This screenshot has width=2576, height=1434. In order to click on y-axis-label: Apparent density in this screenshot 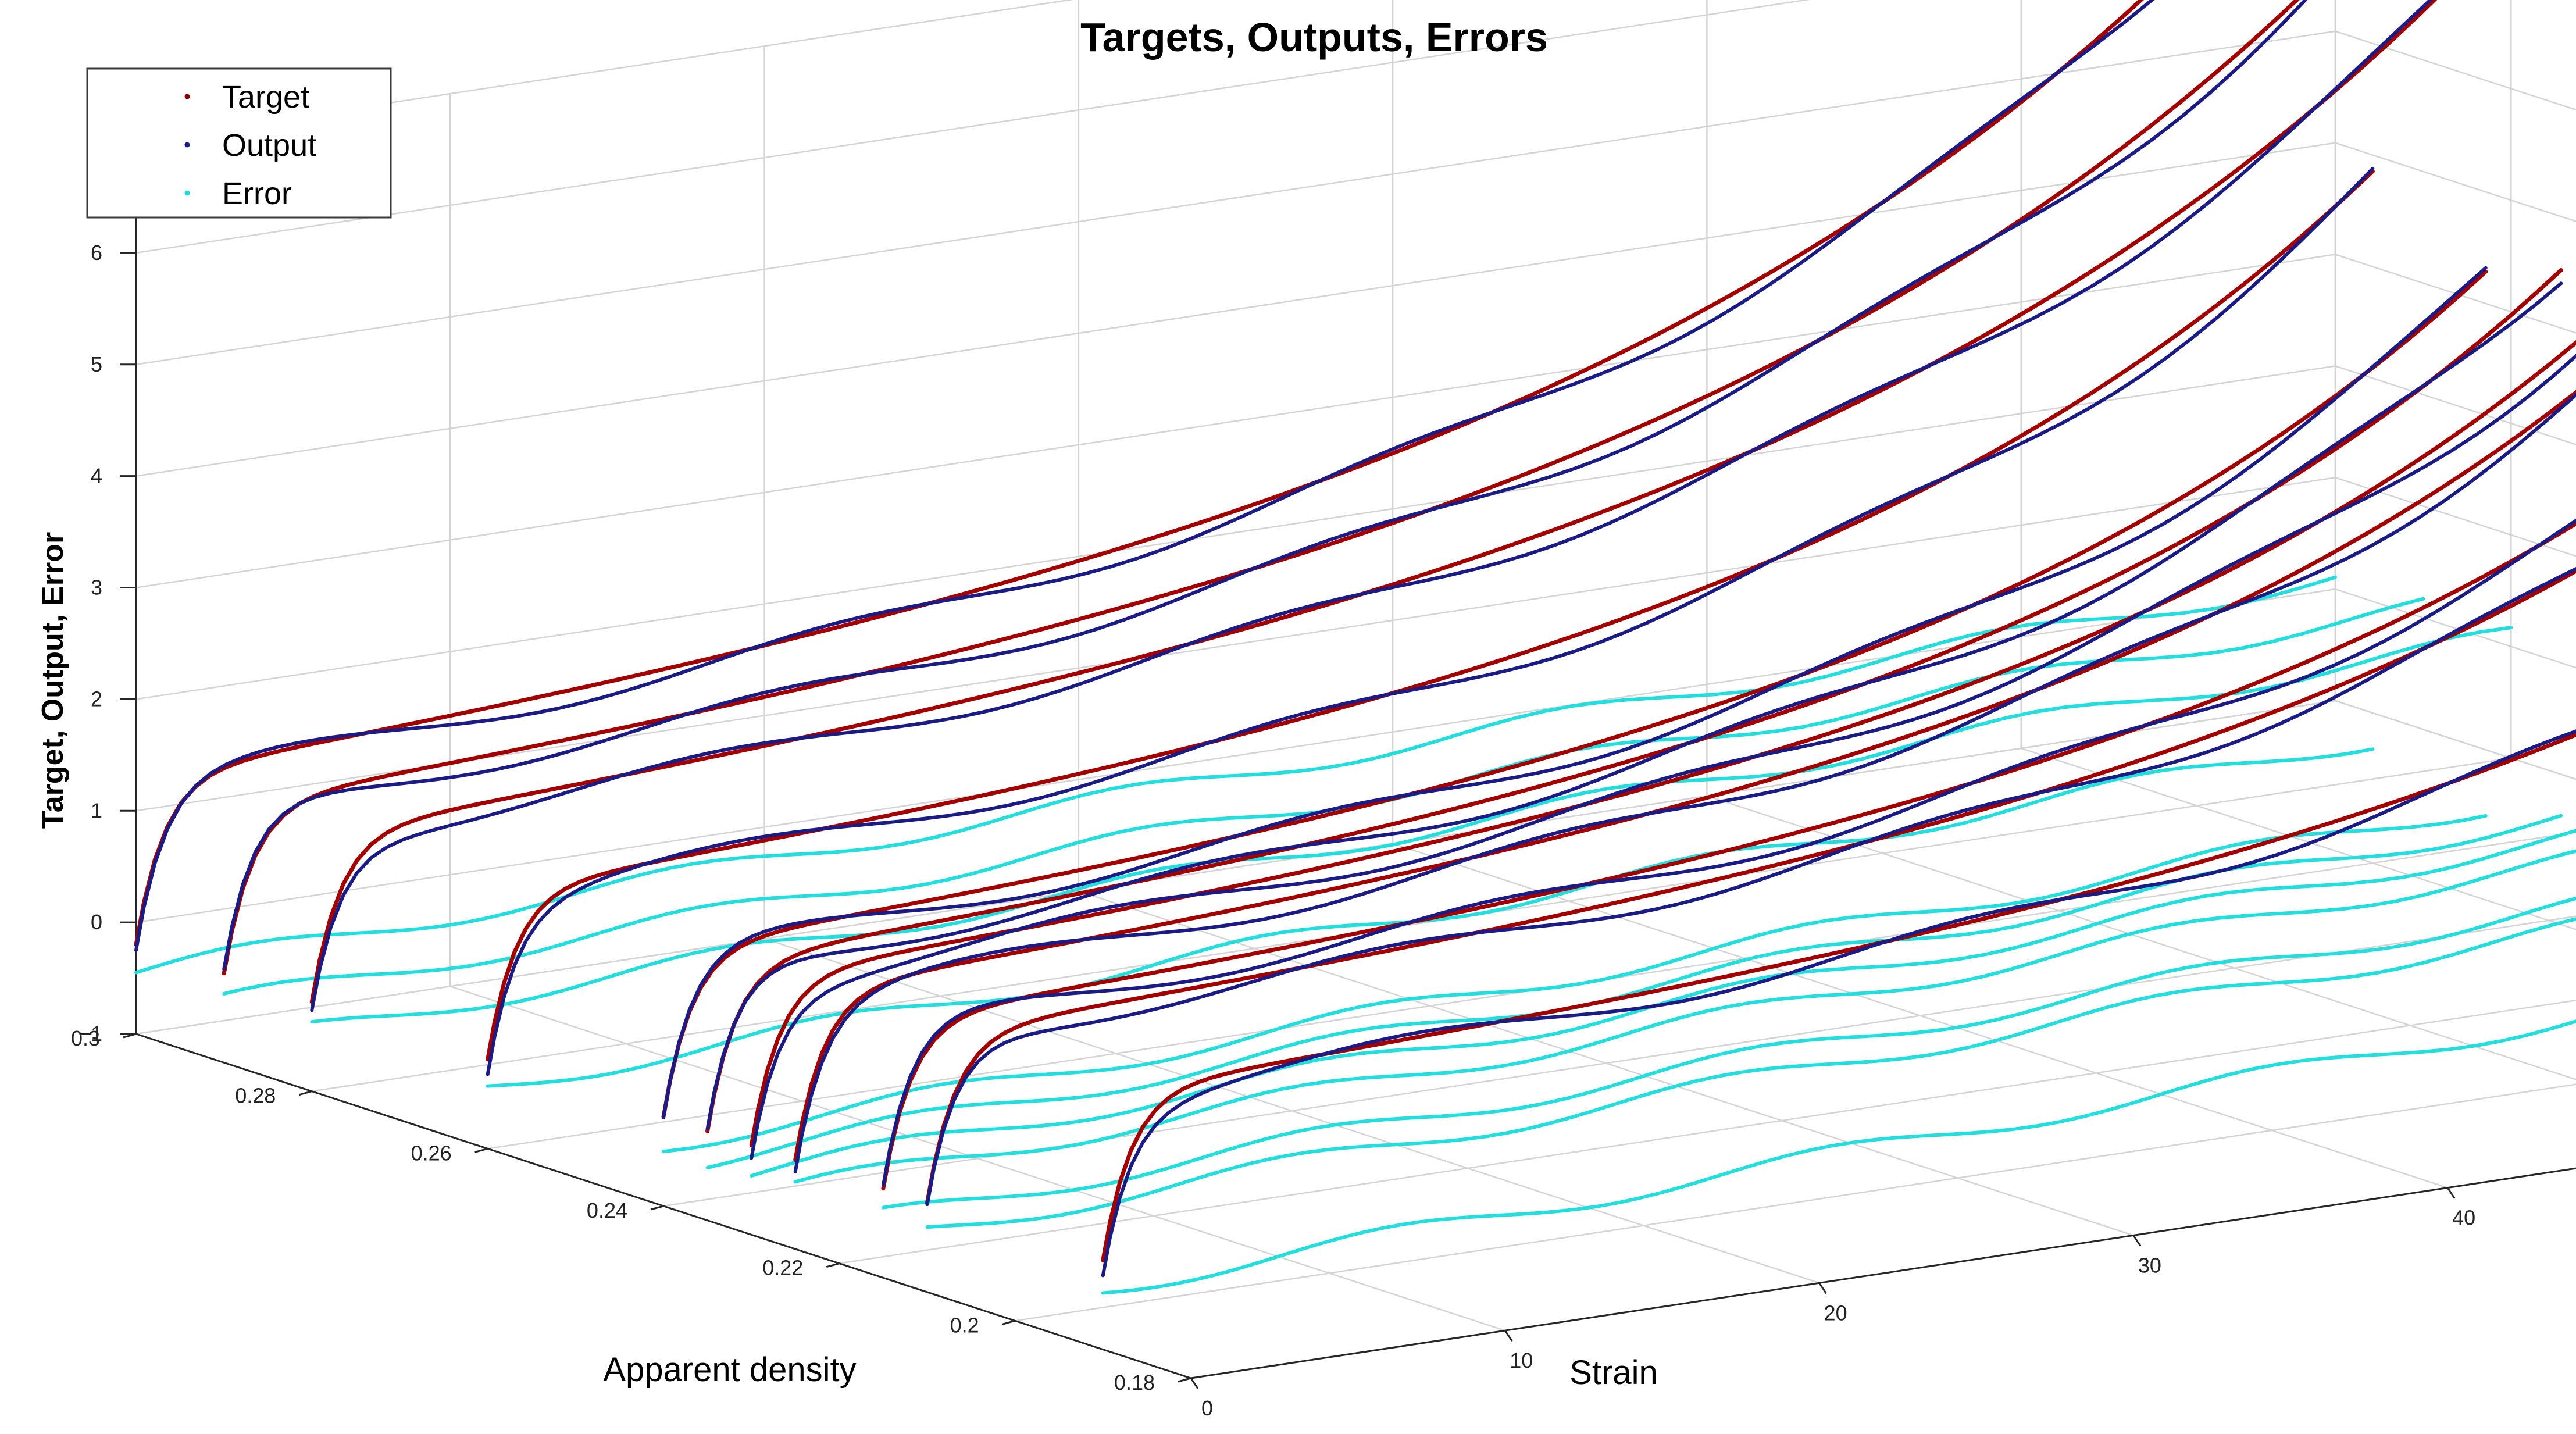, I will do `click(730, 1370)`.